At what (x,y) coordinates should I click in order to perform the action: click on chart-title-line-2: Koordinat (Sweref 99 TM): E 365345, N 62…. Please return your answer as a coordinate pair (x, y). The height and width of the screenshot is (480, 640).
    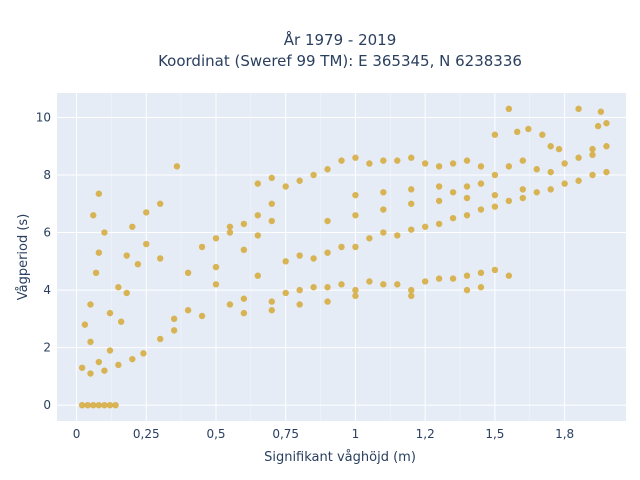
    Looking at the image, I should click on (340, 61).